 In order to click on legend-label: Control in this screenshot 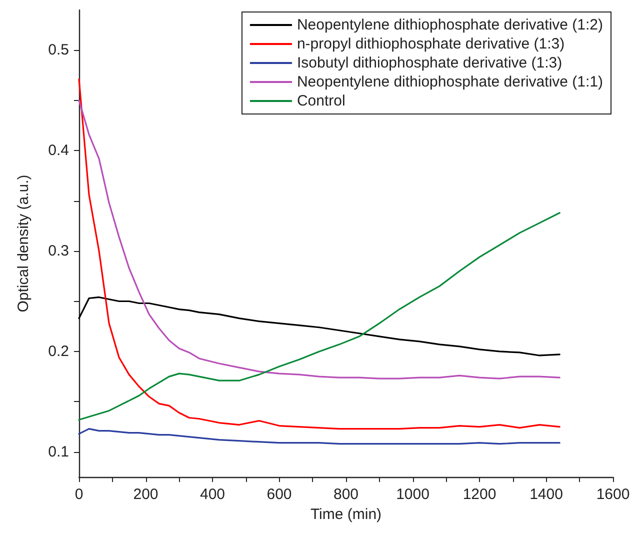, I will do `click(321, 101)`.